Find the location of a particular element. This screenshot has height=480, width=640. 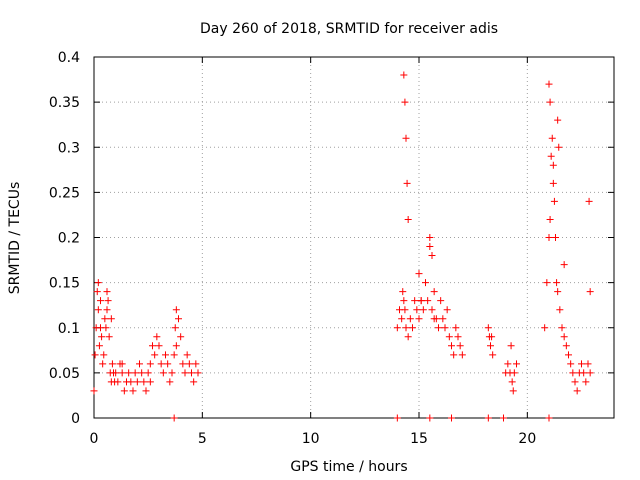

x-axis-label: GPS time / hours is located at coordinates (348, 467).